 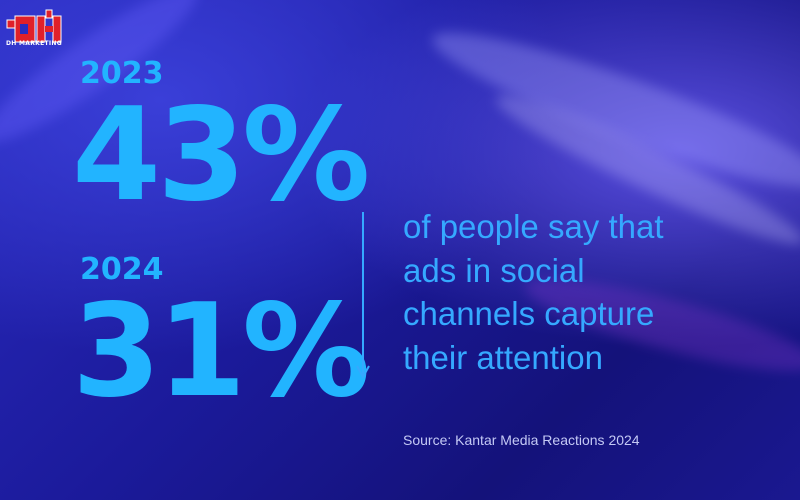 What do you see at coordinates (221, 351) in the screenshot?
I see `stat-2024-value: 31%` at bounding box center [221, 351].